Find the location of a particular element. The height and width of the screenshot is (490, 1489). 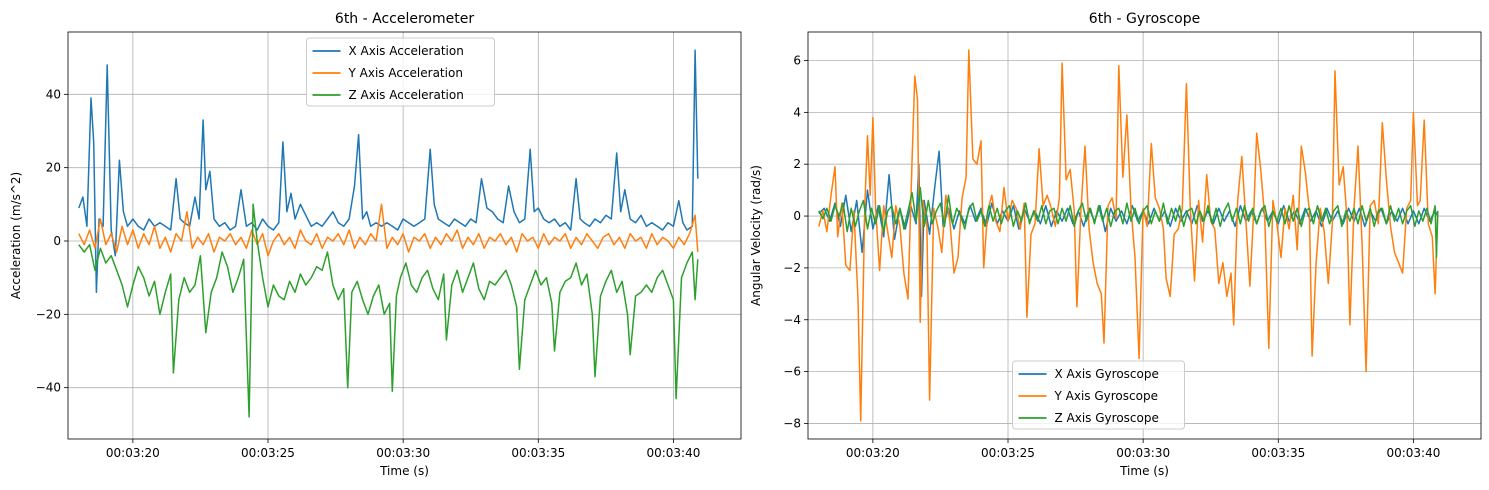

y-tick-label: −8 is located at coordinates (792, 423).